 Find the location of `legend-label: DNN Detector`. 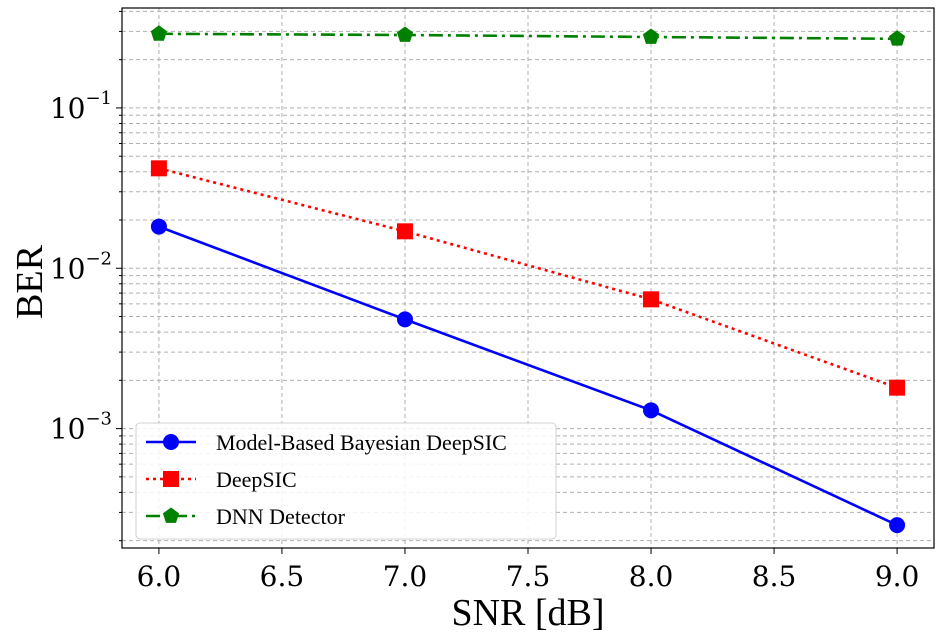

legend-label: DNN Detector is located at coordinates (281, 516).